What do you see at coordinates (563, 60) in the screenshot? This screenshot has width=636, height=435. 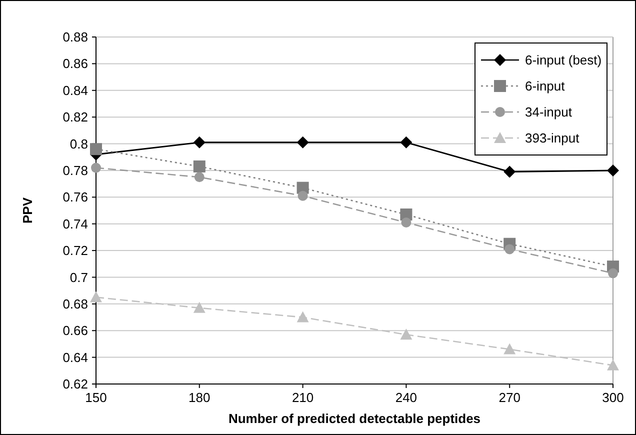 I see `legend-label: 6-input (best)` at bounding box center [563, 60].